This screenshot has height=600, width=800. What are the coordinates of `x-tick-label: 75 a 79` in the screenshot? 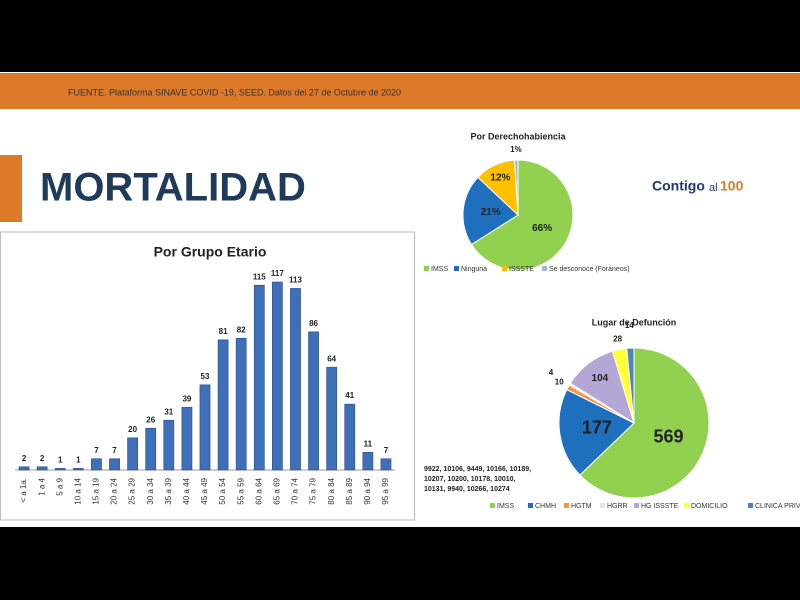 It's located at (313, 490).